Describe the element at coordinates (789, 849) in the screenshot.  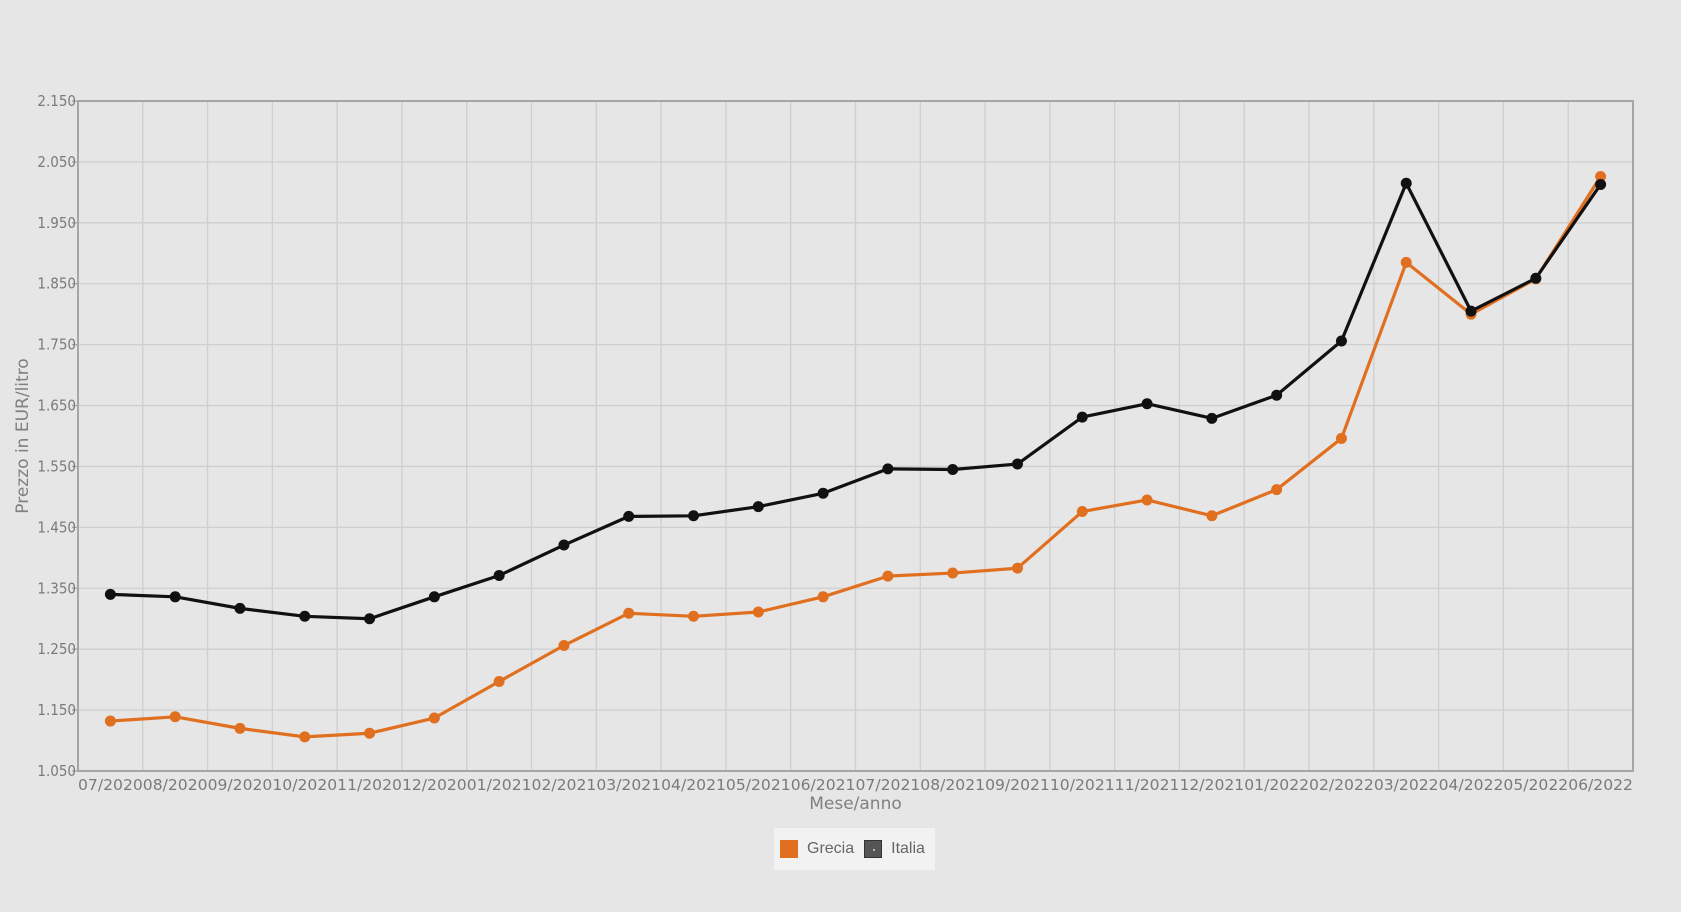
I see `legend-swatch-grecia` at that location.